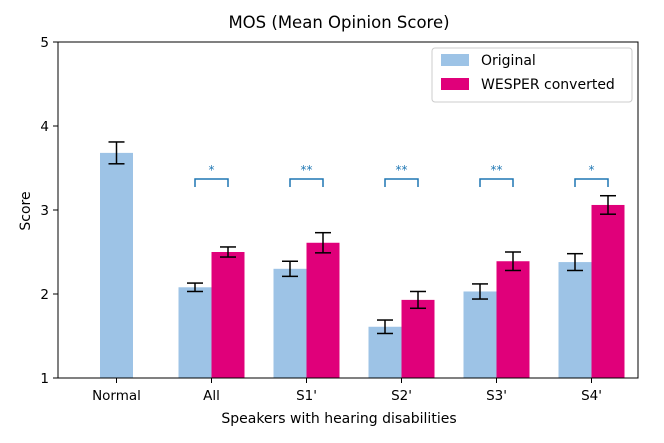  I want to click on x-tick-label: S1', so click(306, 396).